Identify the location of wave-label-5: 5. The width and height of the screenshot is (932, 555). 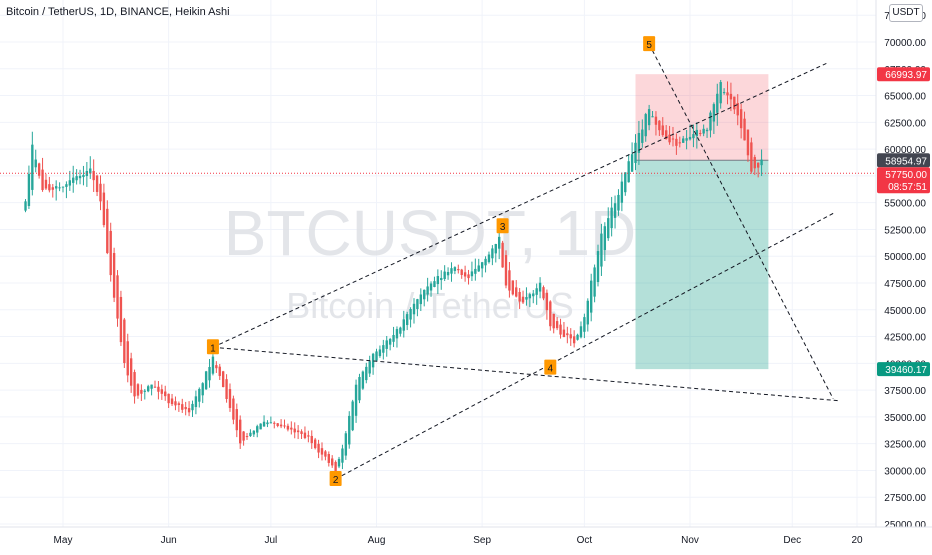
(649, 44).